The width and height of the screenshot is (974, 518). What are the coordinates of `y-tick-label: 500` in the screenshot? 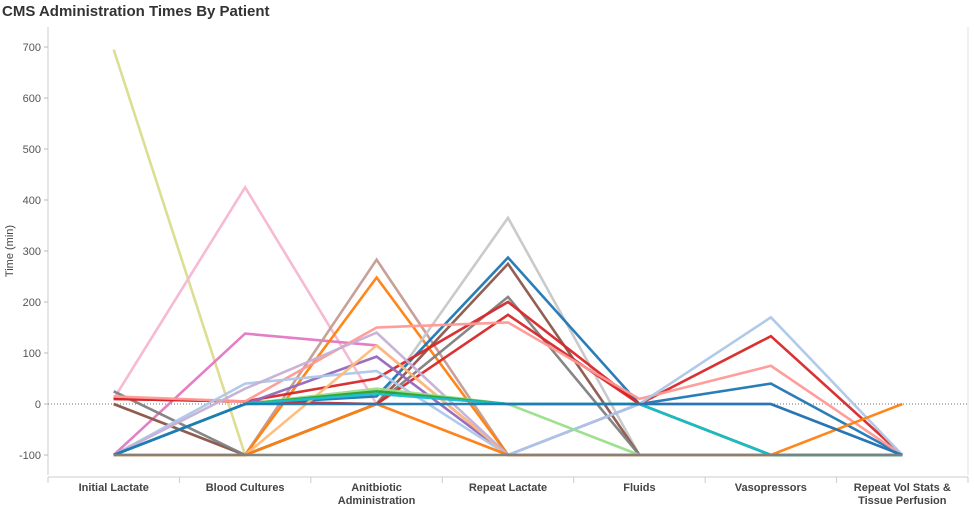 It's located at (32, 150).